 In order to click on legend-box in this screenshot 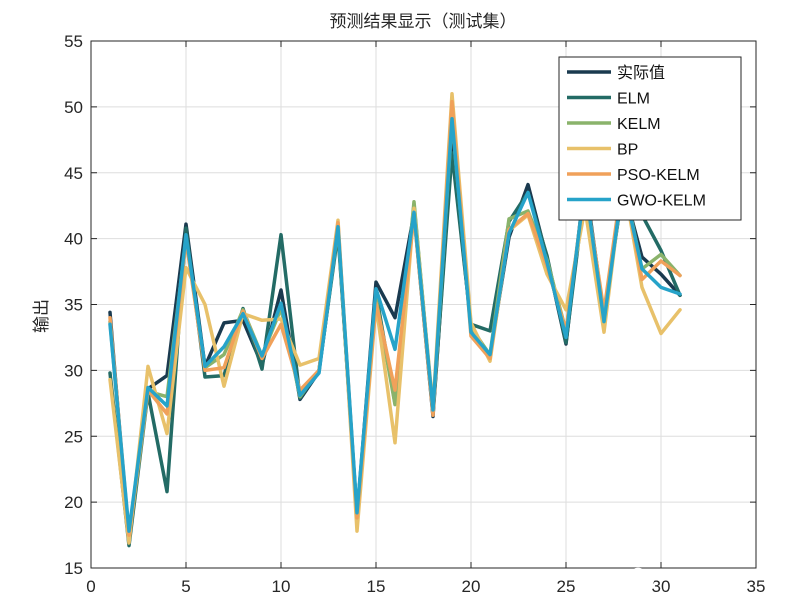, I will do `click(650, 138)`.